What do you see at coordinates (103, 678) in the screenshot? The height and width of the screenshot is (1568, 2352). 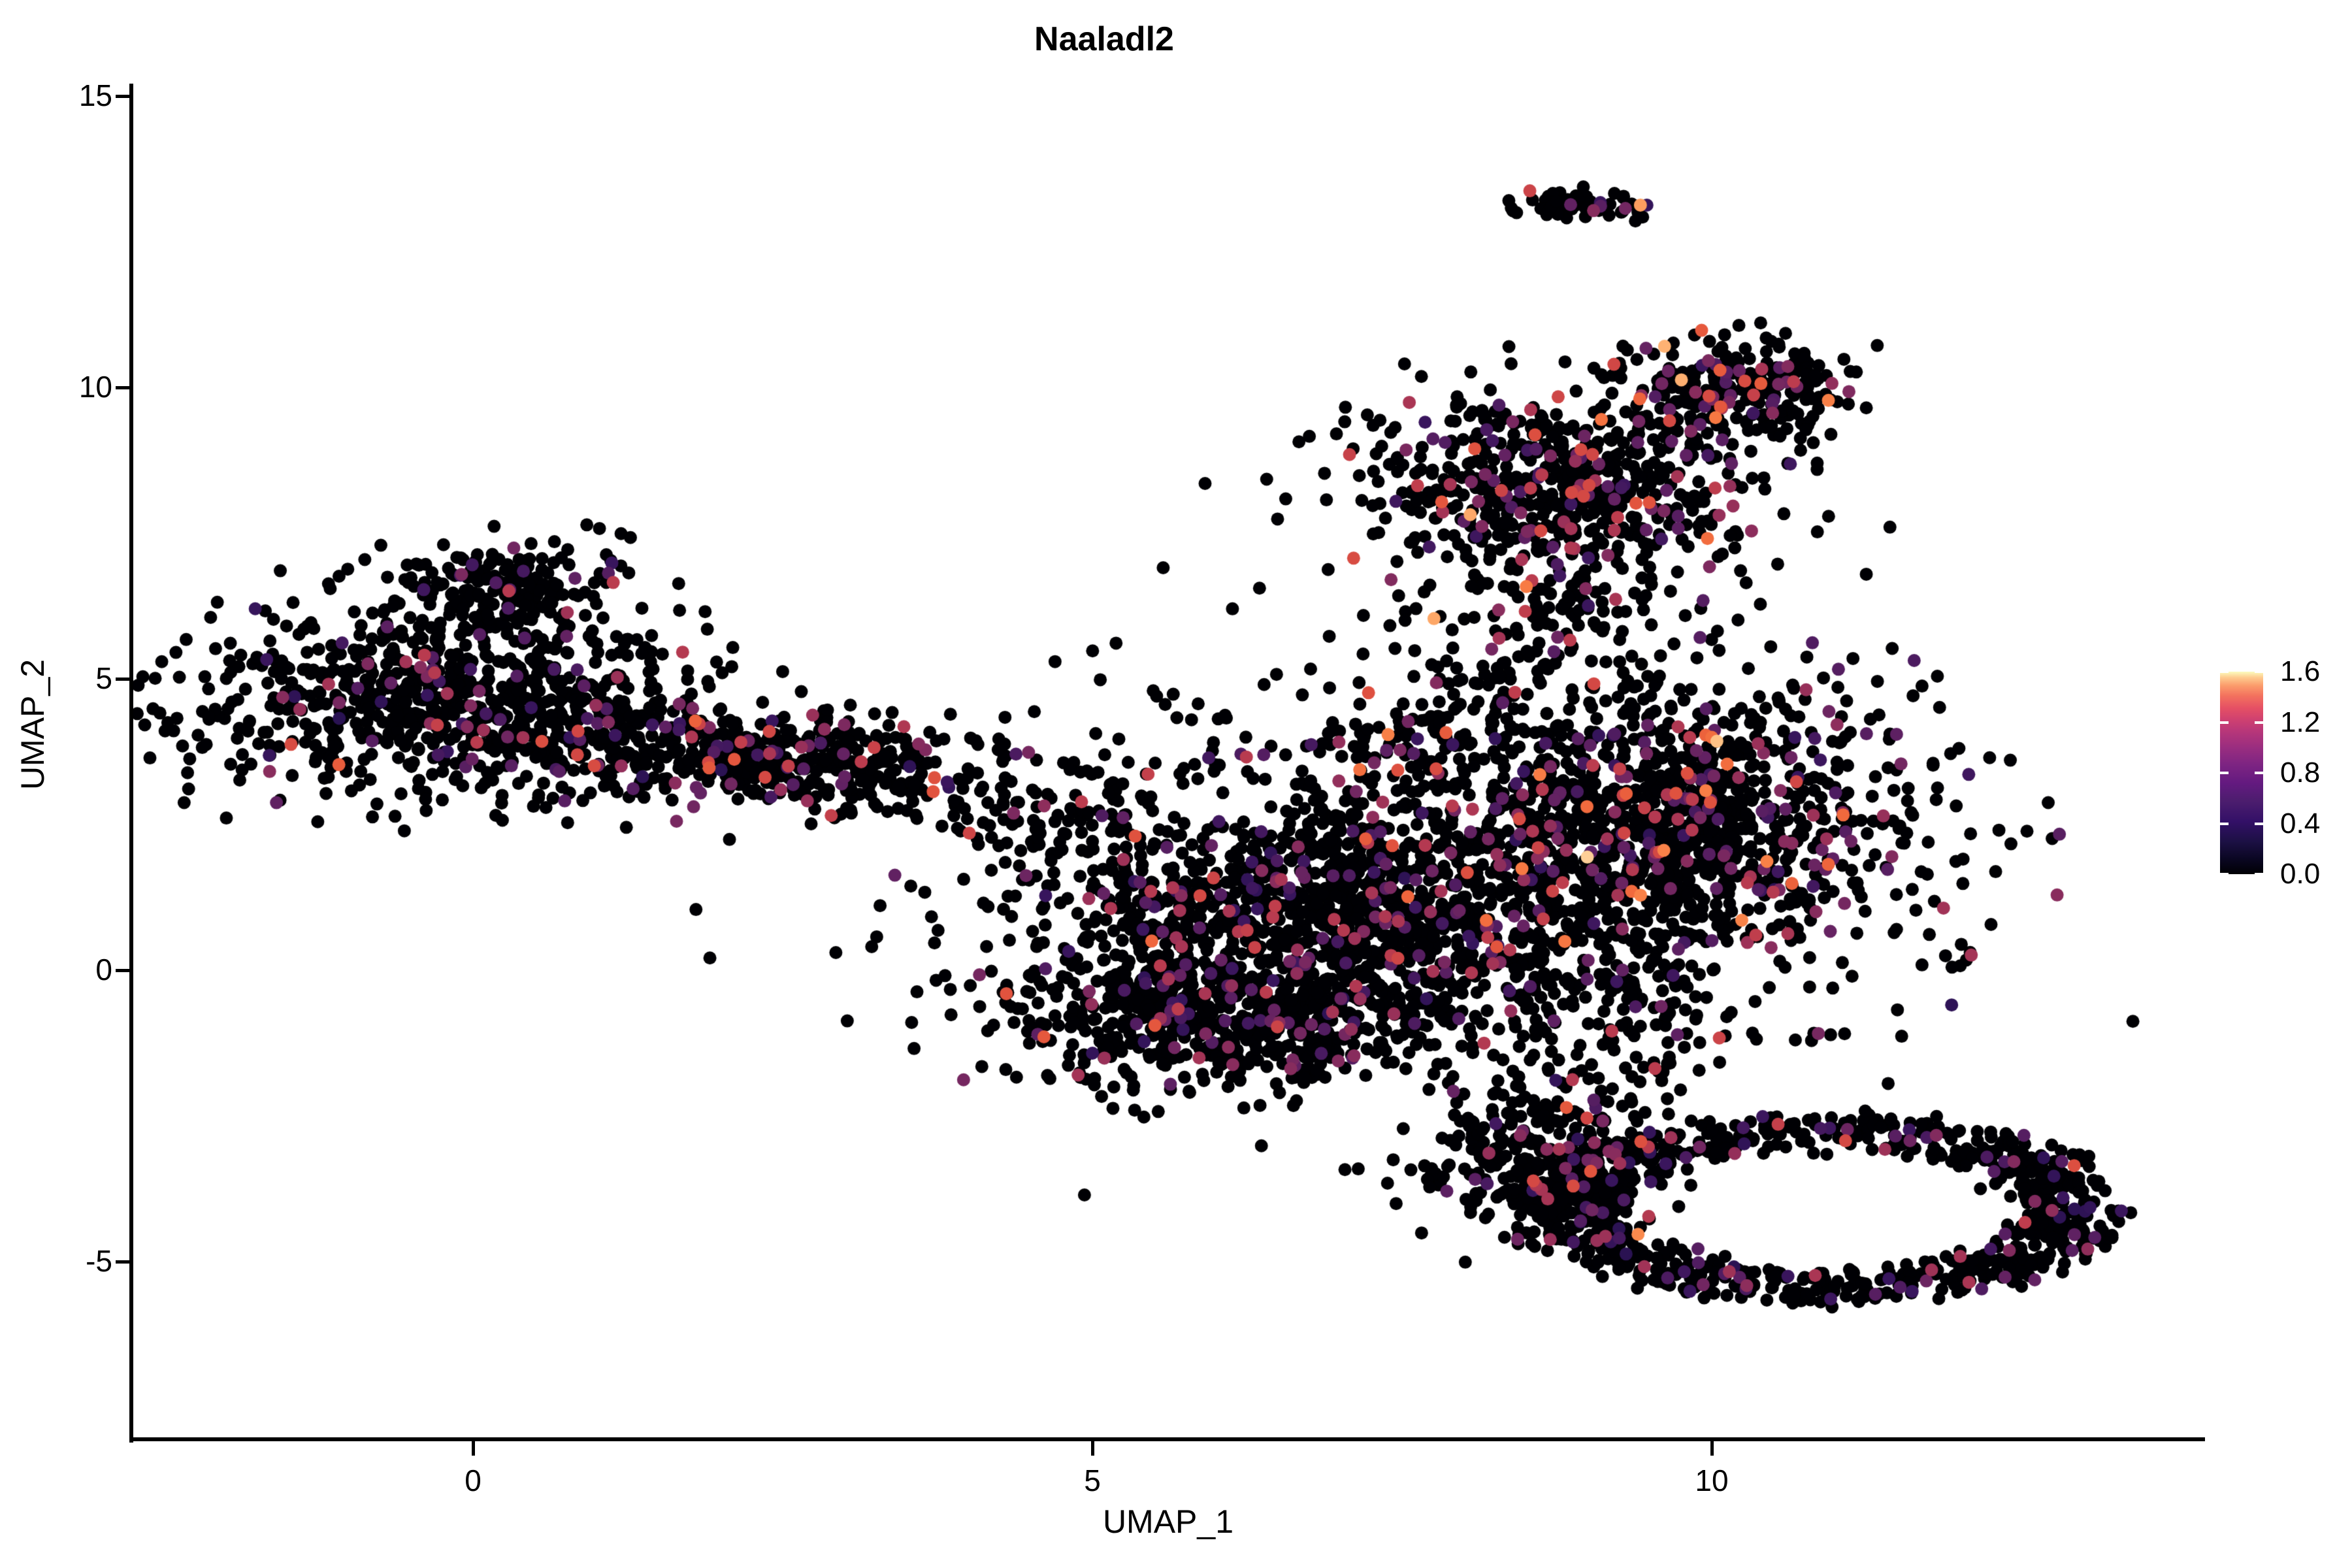 I see `y-tick-label: 5` at bounding box center [103, 678].